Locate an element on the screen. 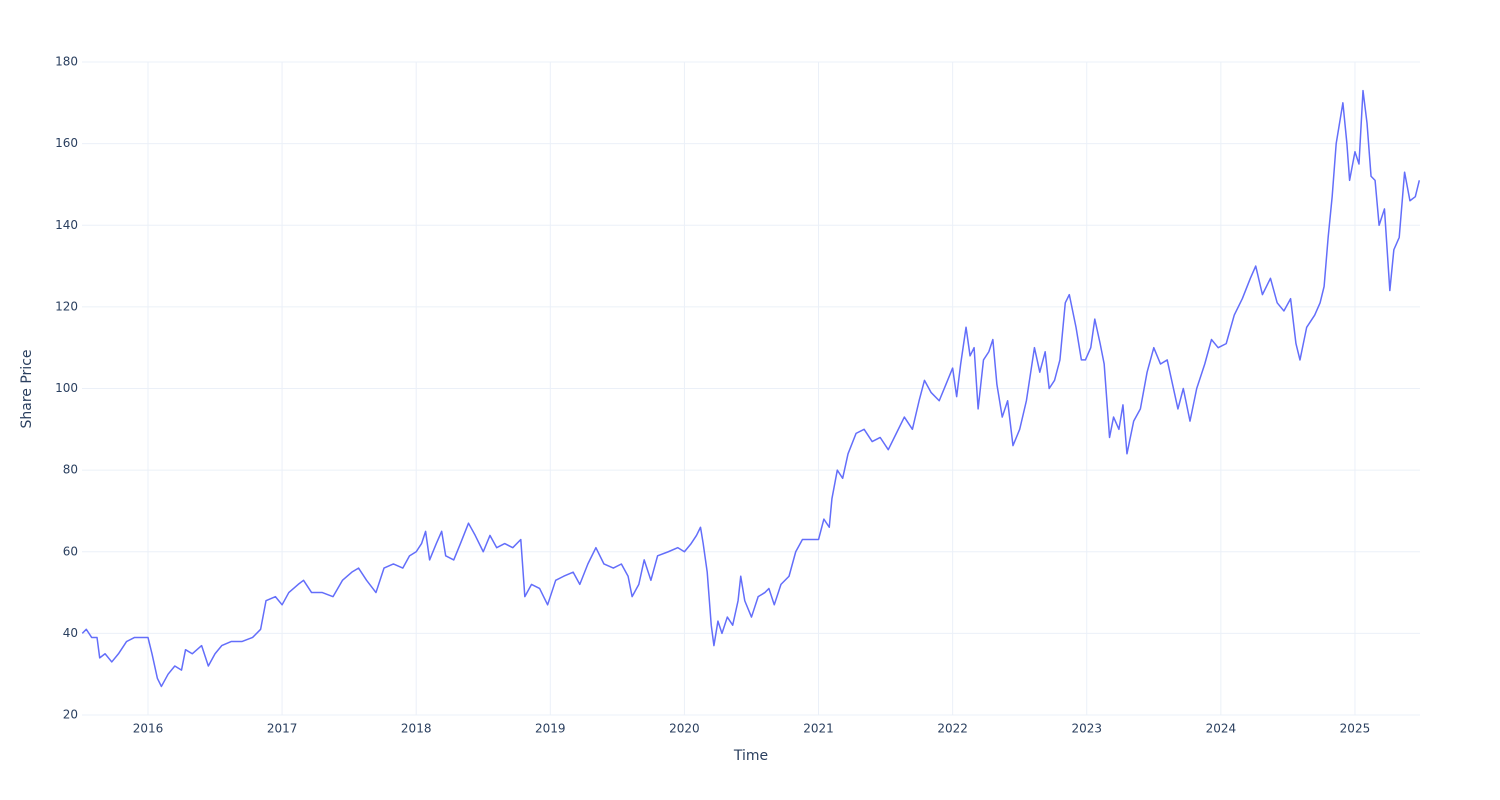 The image size is (1500, 800). x-tick-label: 2016 is located at coordinates (148, 729).